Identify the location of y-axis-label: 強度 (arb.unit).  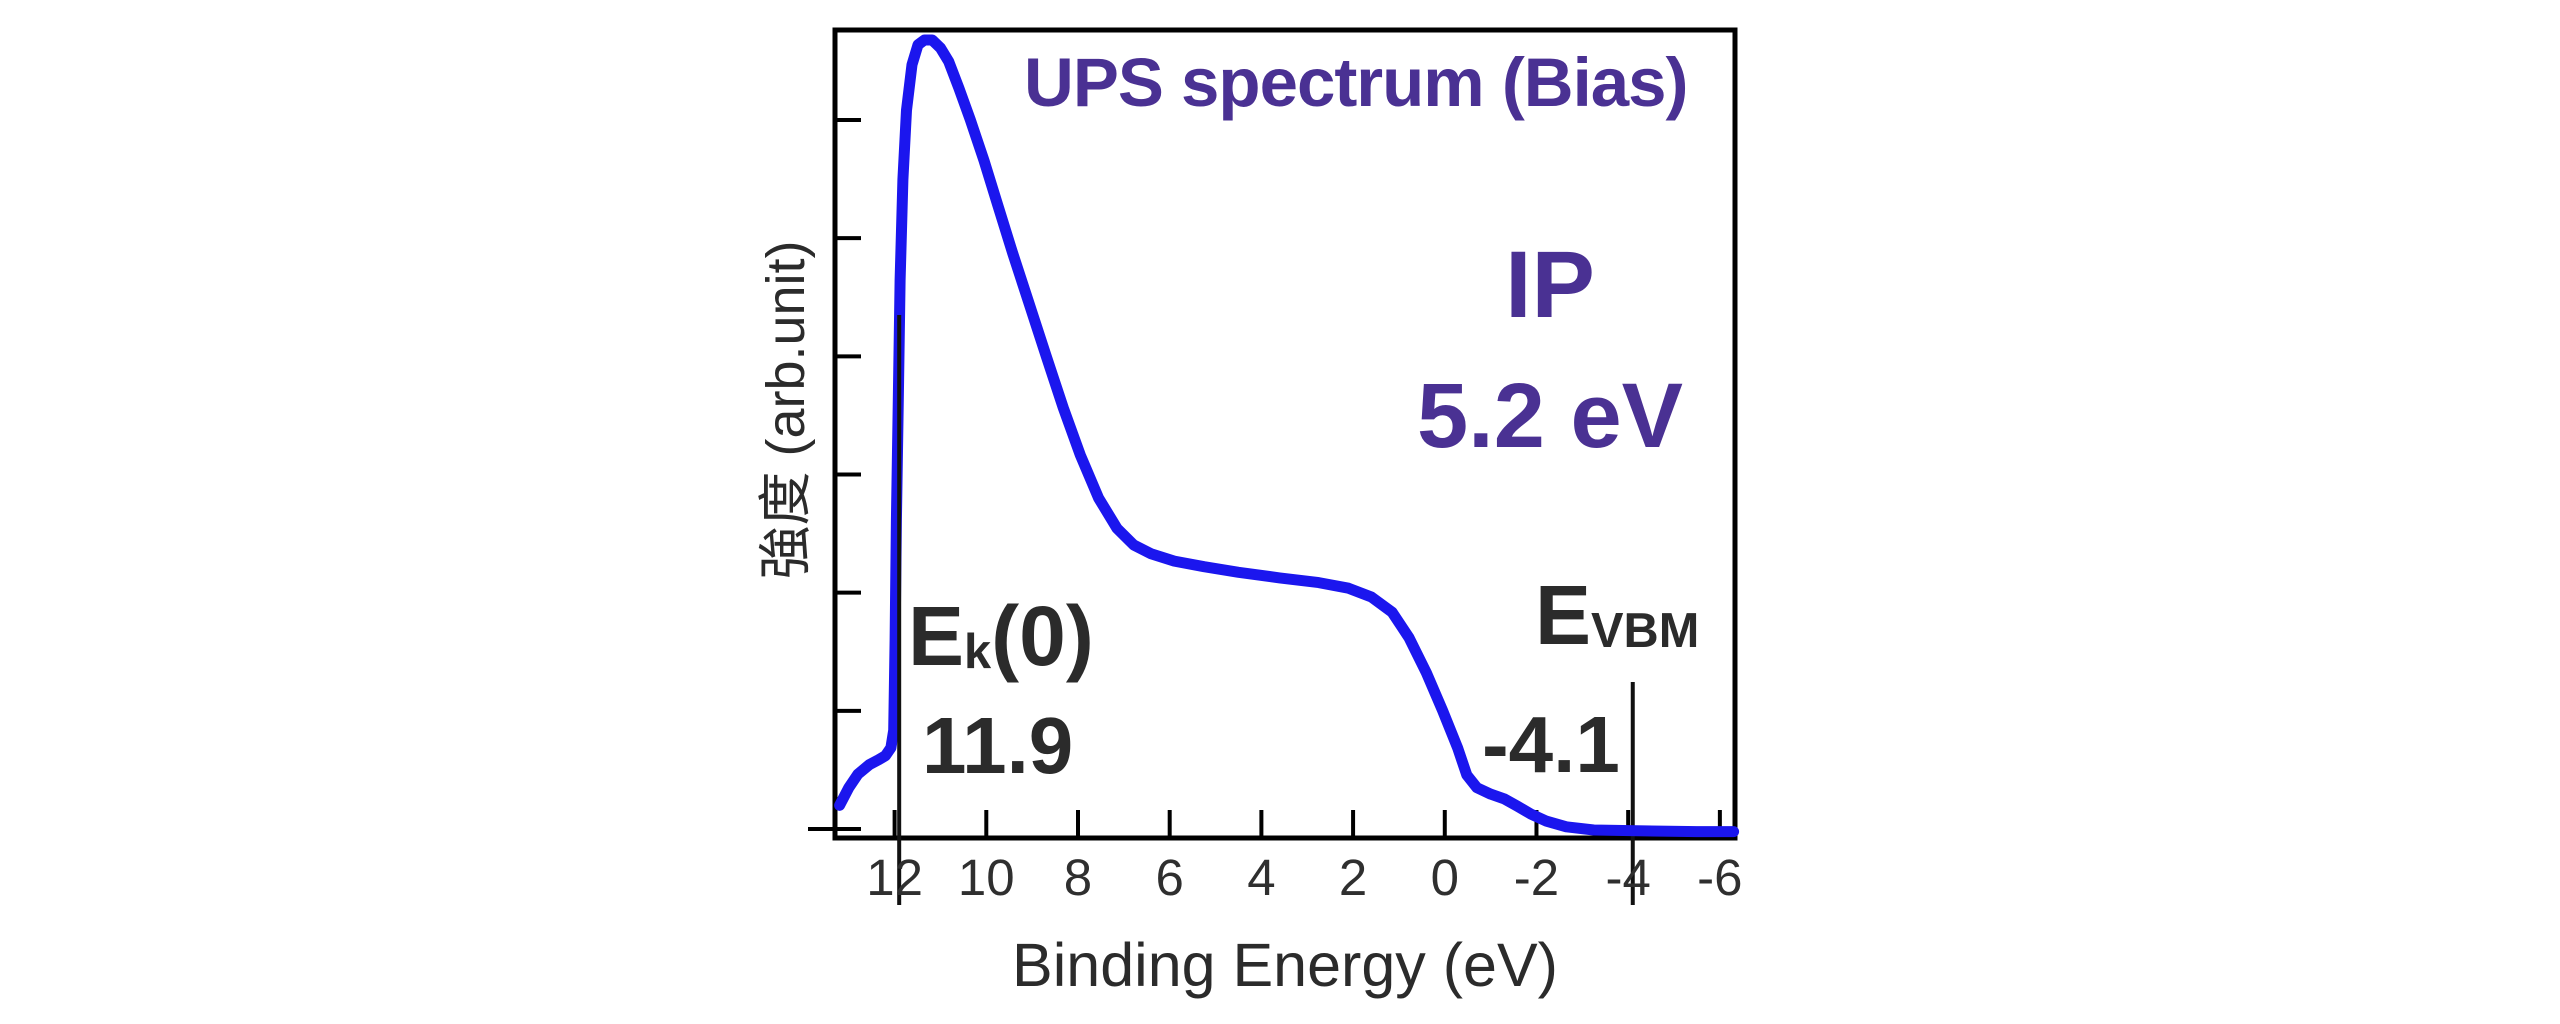
(786, 410).